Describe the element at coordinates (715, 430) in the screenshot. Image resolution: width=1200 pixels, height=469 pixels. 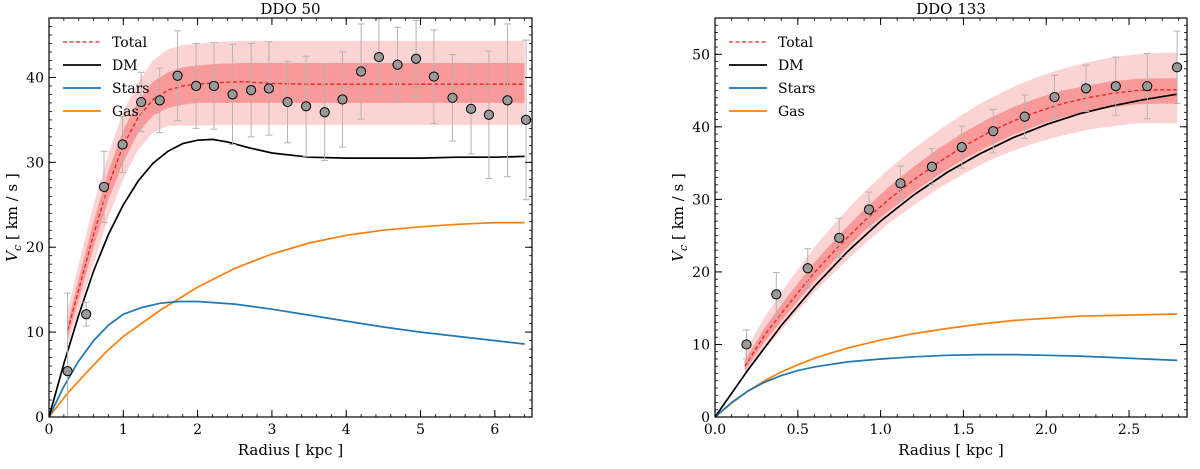
I see `x-tick-label: 0.0` at that location.